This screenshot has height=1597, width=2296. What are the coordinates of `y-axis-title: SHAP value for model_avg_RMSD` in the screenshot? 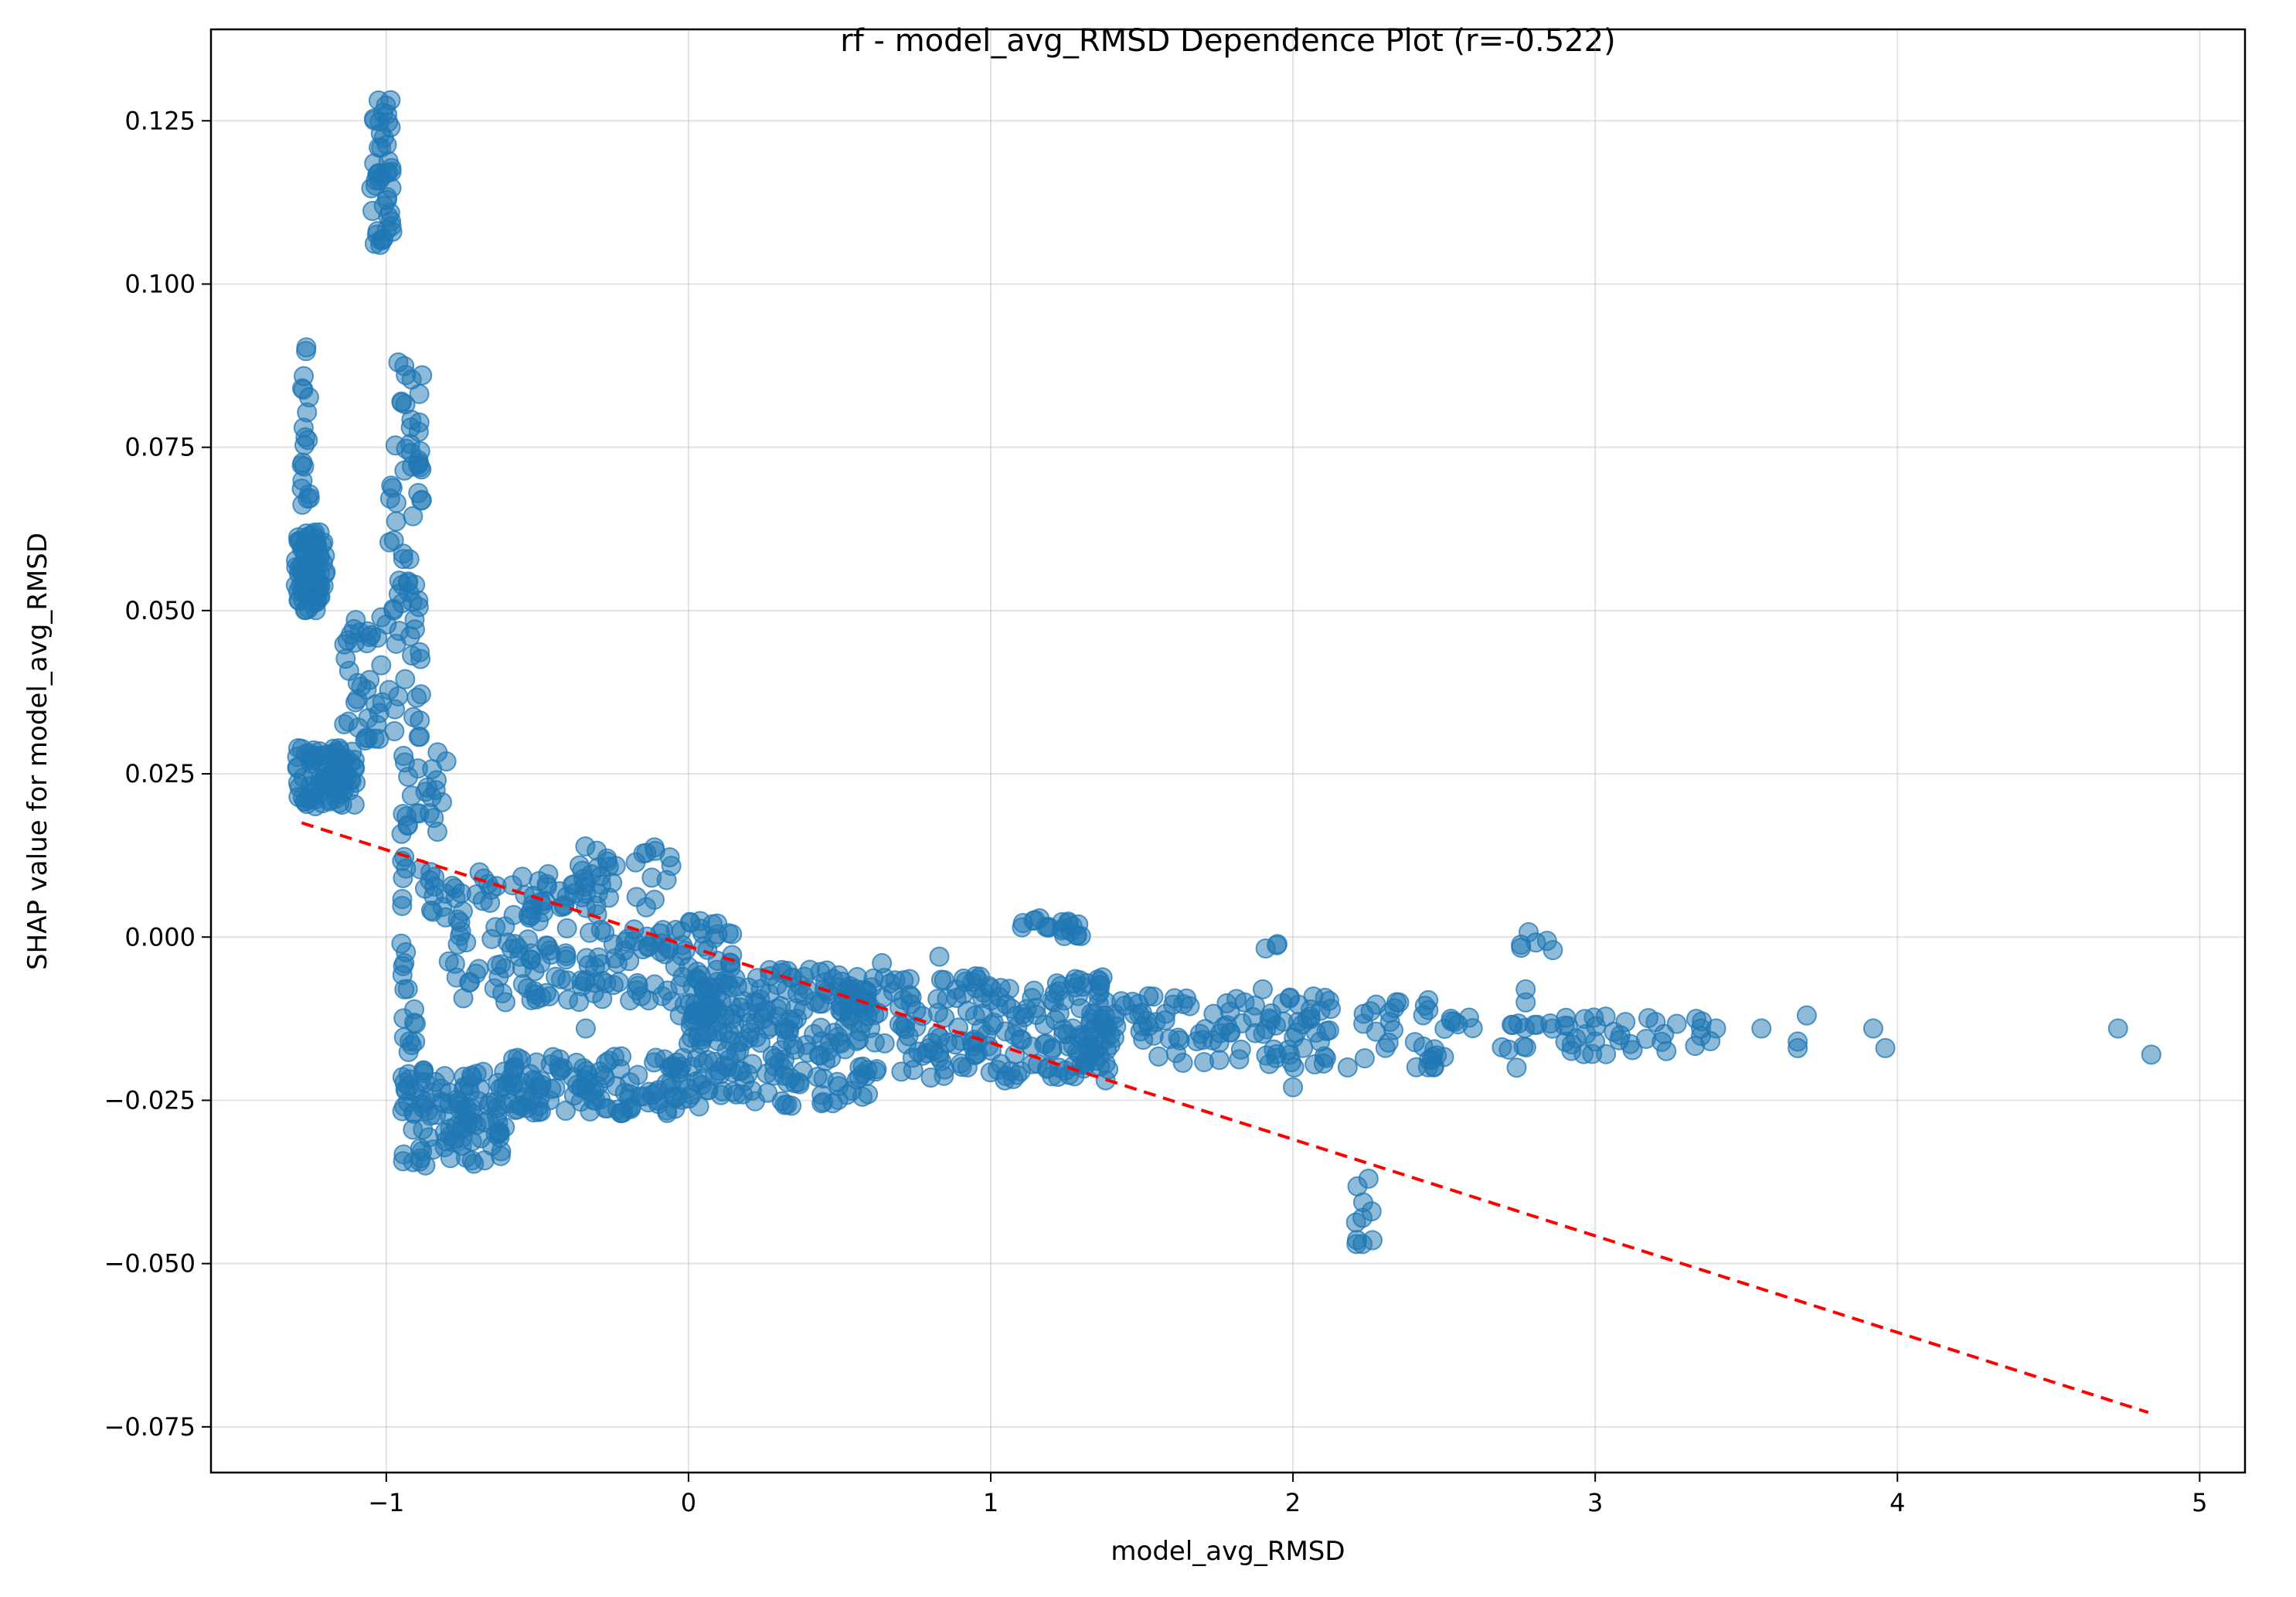 It's located at (37, 751).